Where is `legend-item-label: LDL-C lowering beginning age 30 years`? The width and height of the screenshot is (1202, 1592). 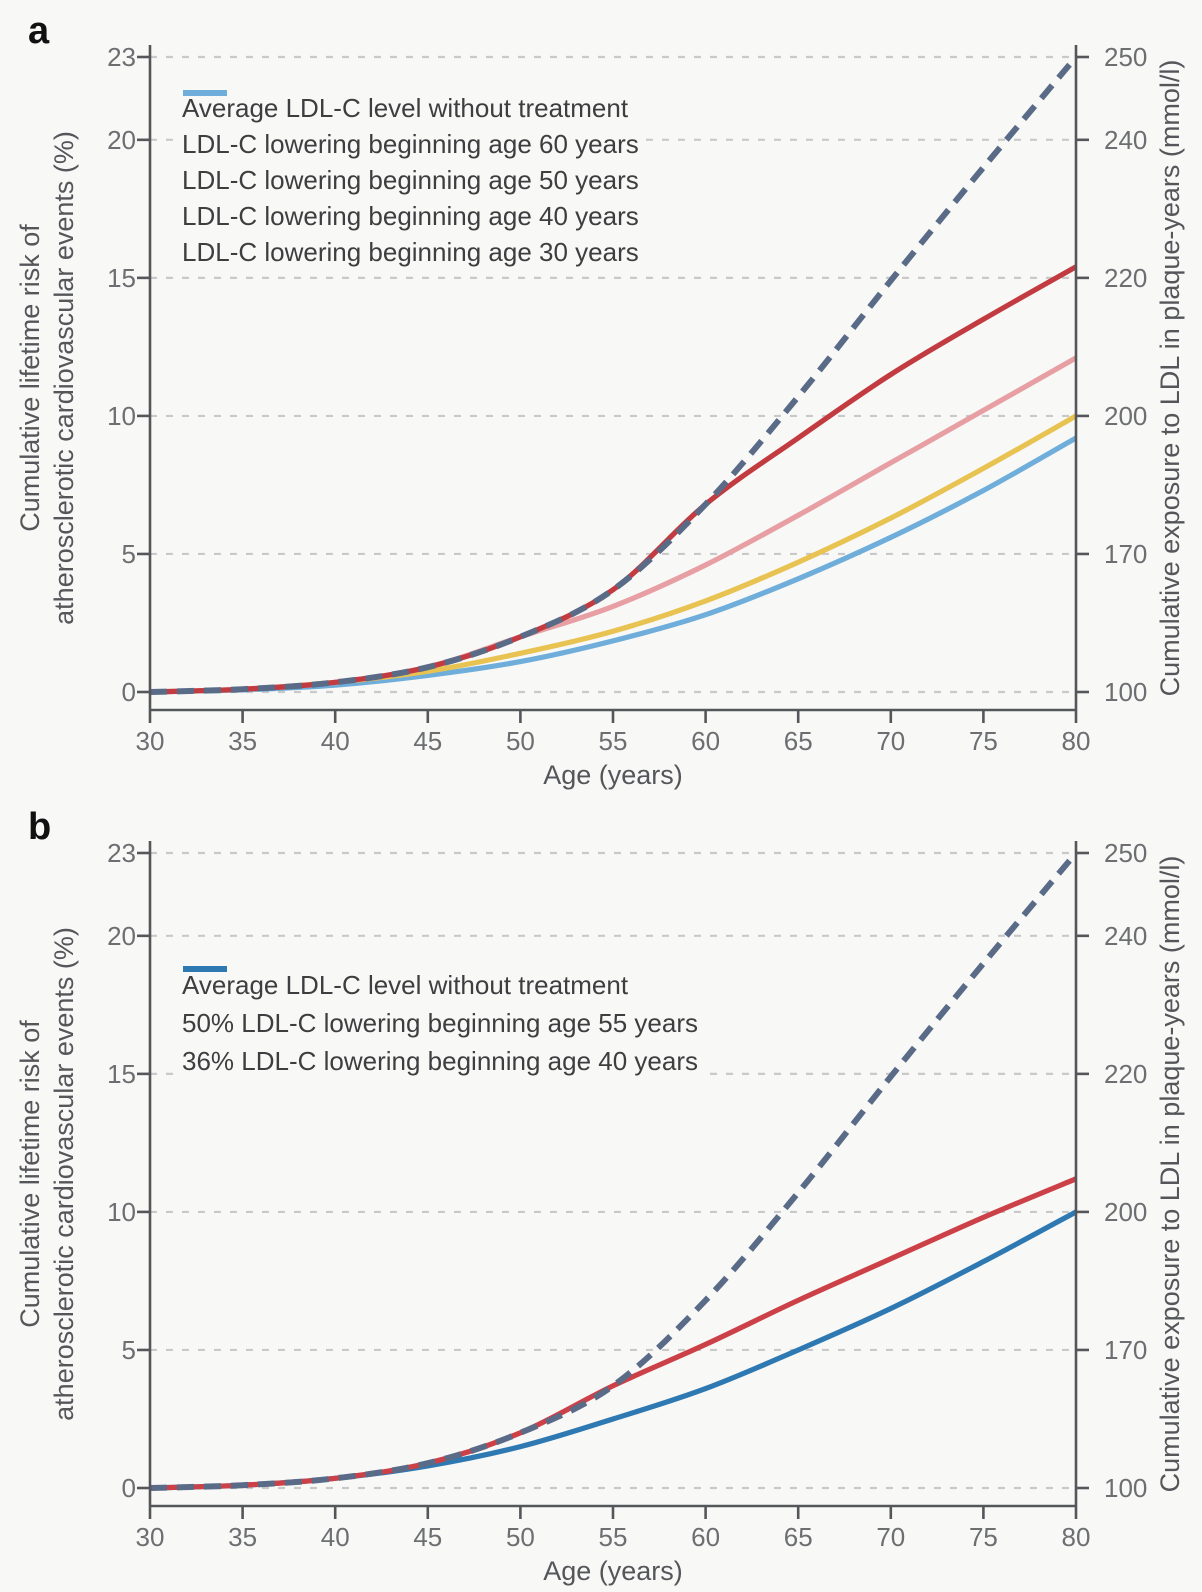
legend-item-label: LDL-C lowering beginning age 30 years is located at coordinates (410, 252).